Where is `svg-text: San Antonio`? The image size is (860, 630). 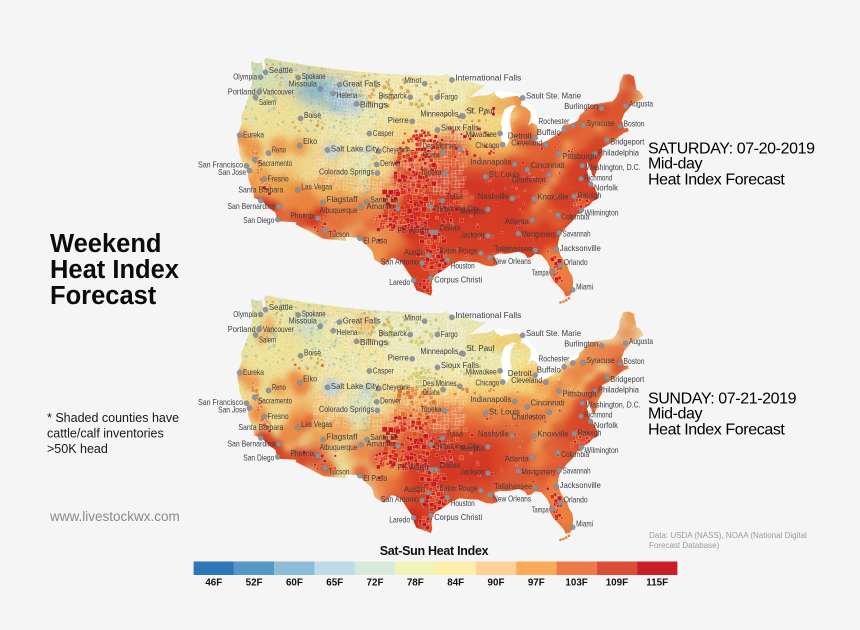 svg-text: San Antonio is located at coordinates (400, 262).